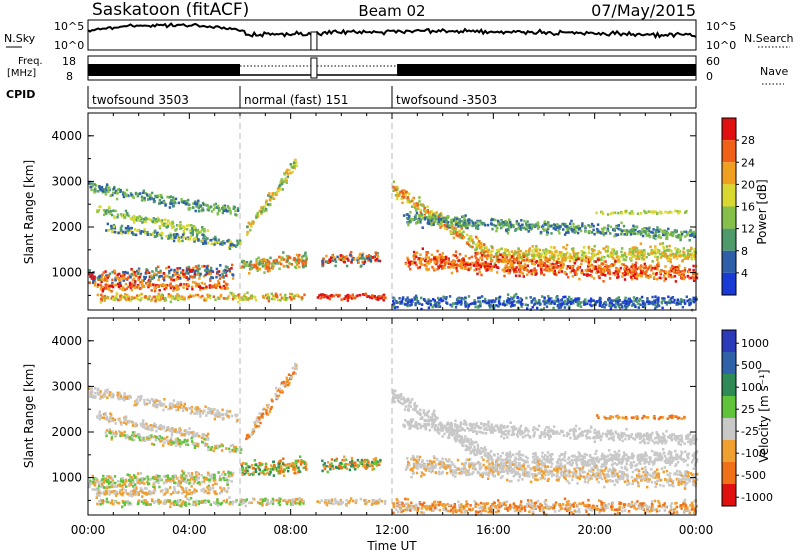 This screenshot has width=800, height=554. Describe the element at coordinates (170, 10) in the screenshot. I see `station-title: Saskatoon (fitACF)` at that location.